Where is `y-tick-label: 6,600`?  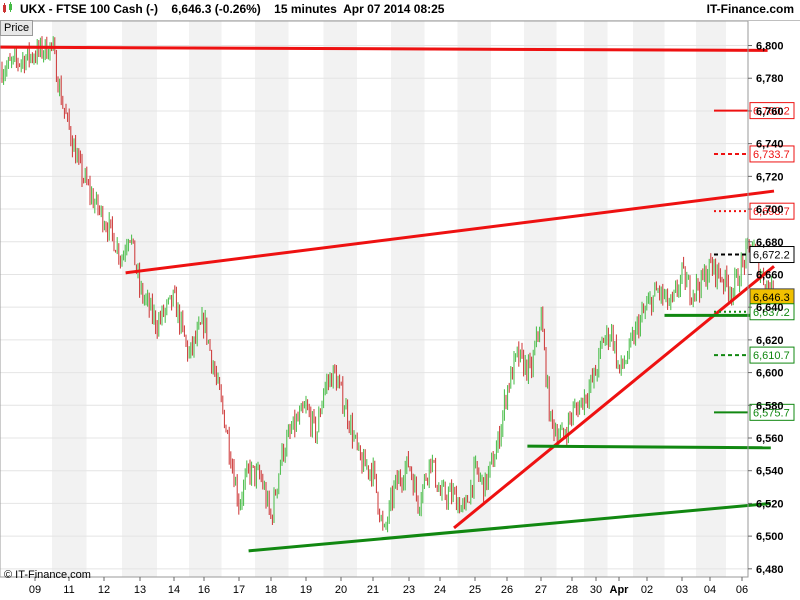
y-tick-label: 6,600 is located at coordinates (770, 374).